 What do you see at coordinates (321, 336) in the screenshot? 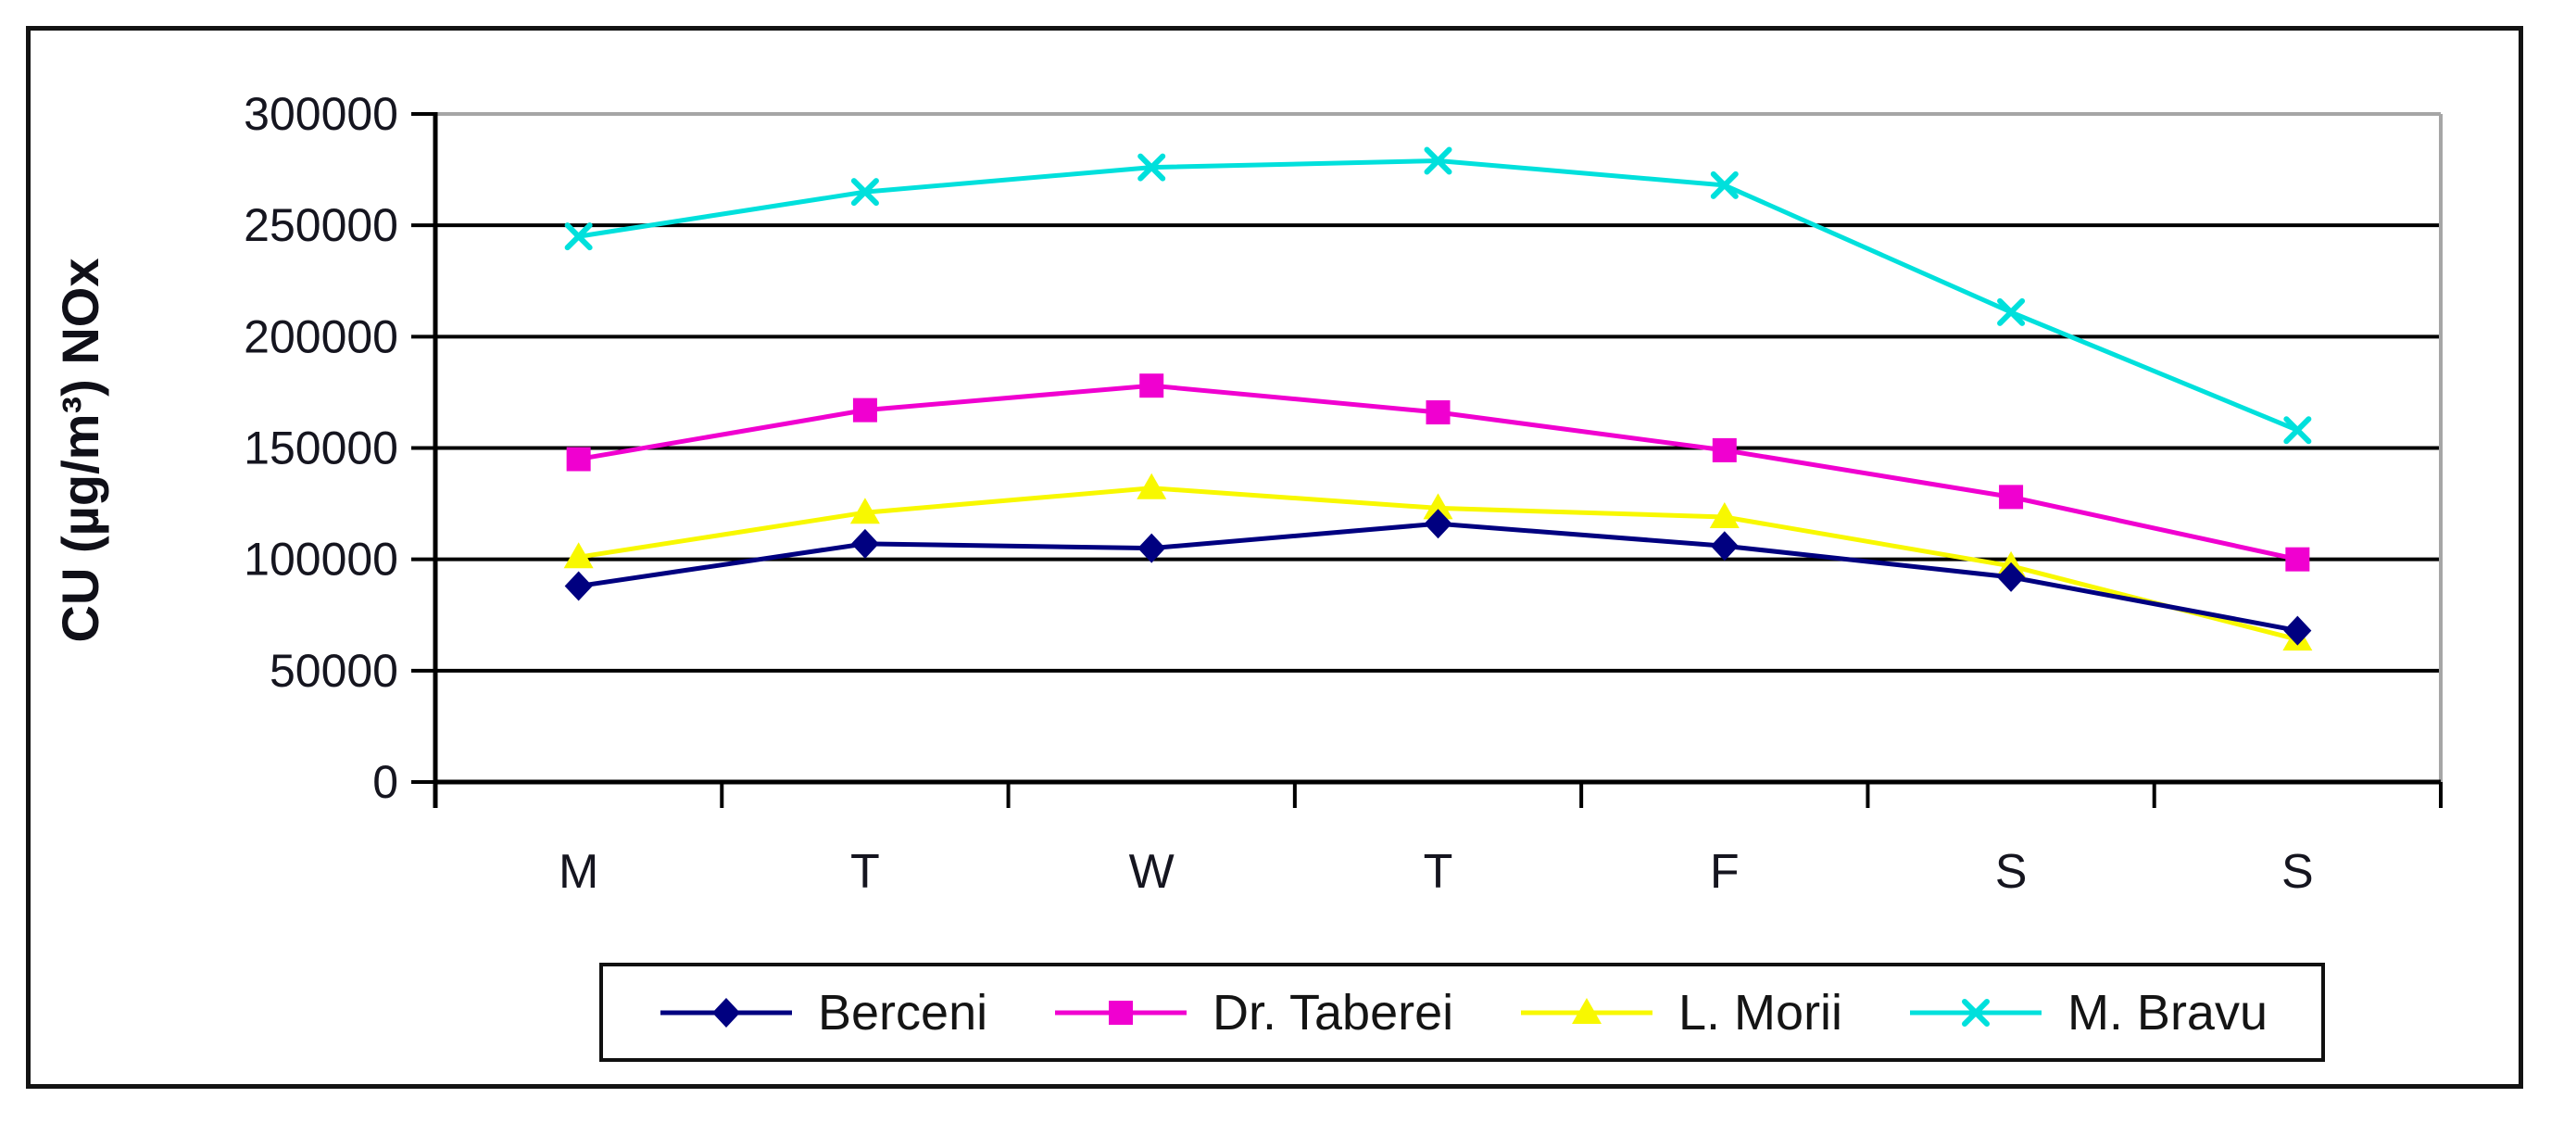
I see `y-tick-label: 200000` at bounding box center [321, 336].